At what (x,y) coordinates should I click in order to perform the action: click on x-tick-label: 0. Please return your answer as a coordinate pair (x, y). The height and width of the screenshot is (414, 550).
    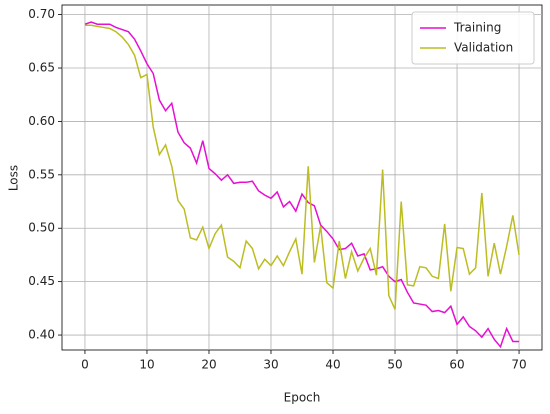
    Looking at the image, I should click on (85, 365).